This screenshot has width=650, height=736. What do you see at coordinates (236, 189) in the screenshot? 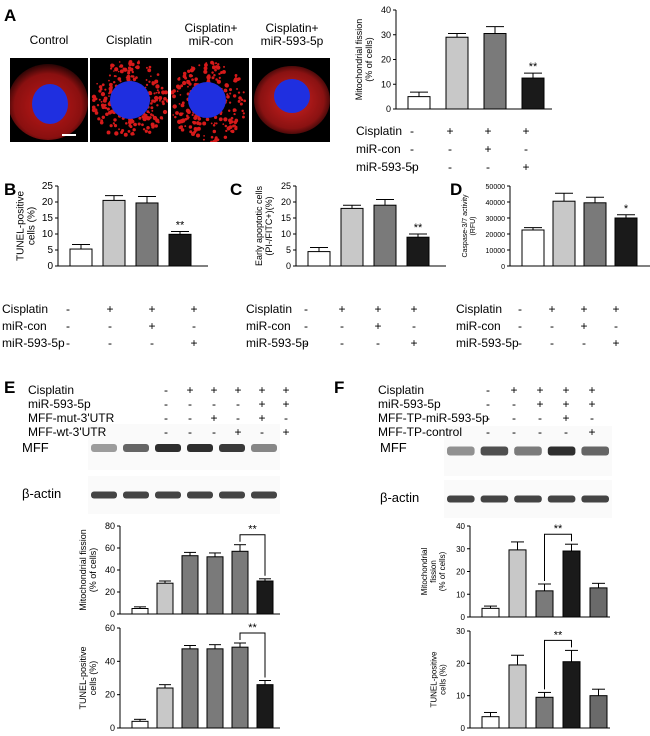
I see `panel-letter-c: C` at bounding box center [236, 189].